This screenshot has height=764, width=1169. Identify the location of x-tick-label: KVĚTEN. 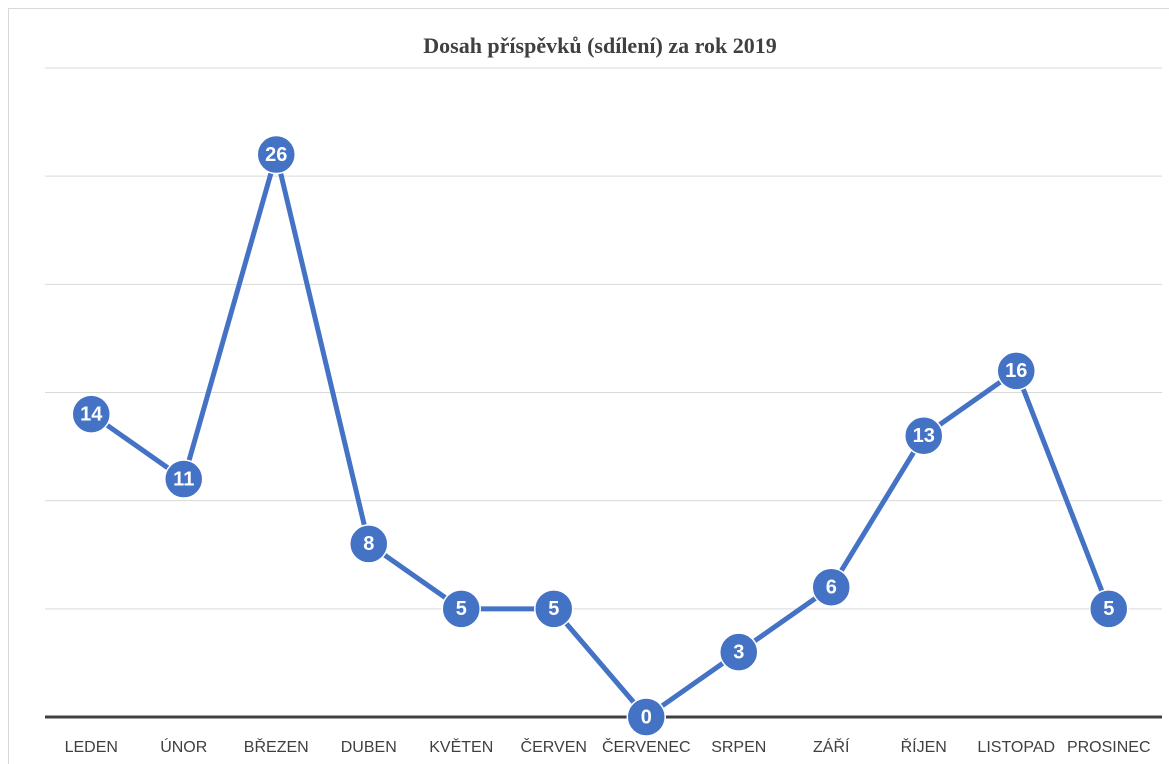
(461, 746).